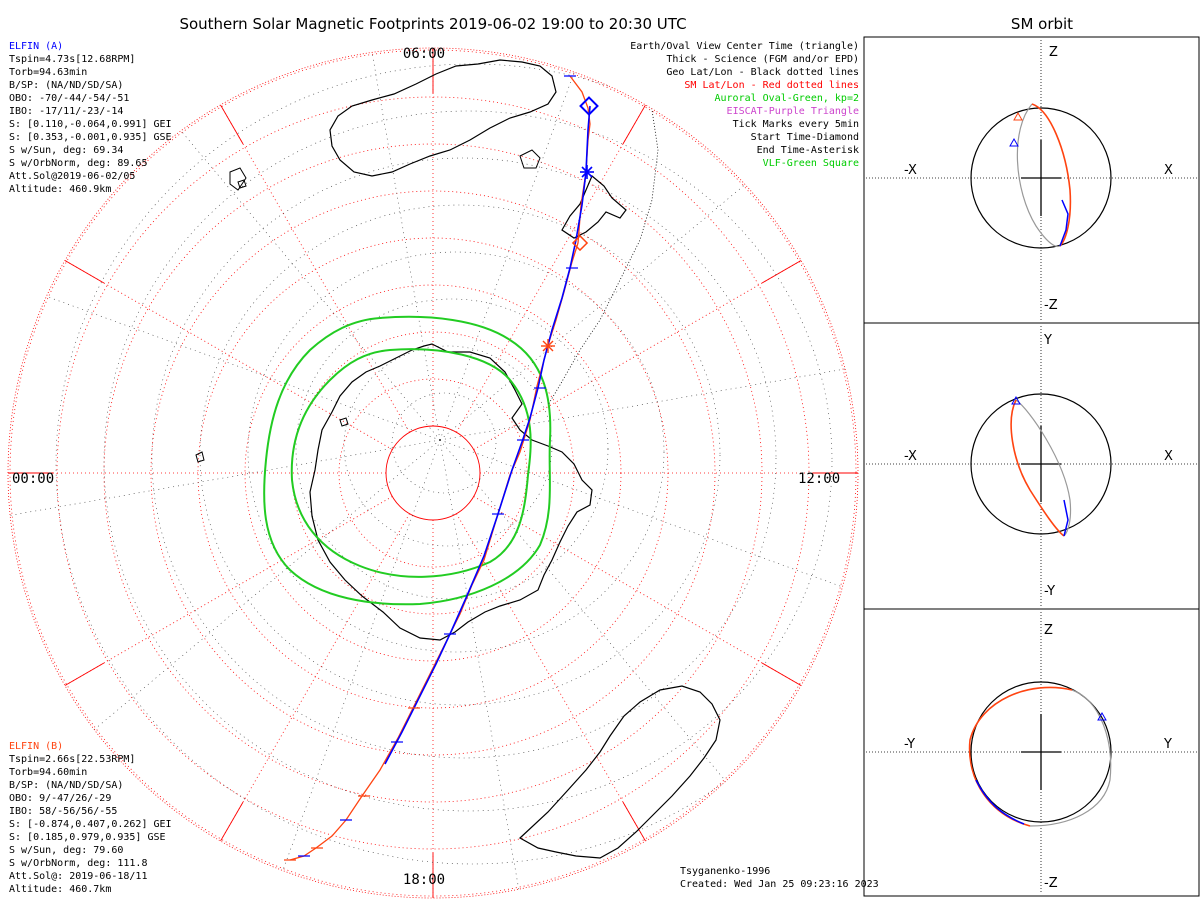 This screenshot has height=900, width=1200. I want to click on elfin-b-line: S: [0.185,0.979,0.935] GSE, so click(87, 837).